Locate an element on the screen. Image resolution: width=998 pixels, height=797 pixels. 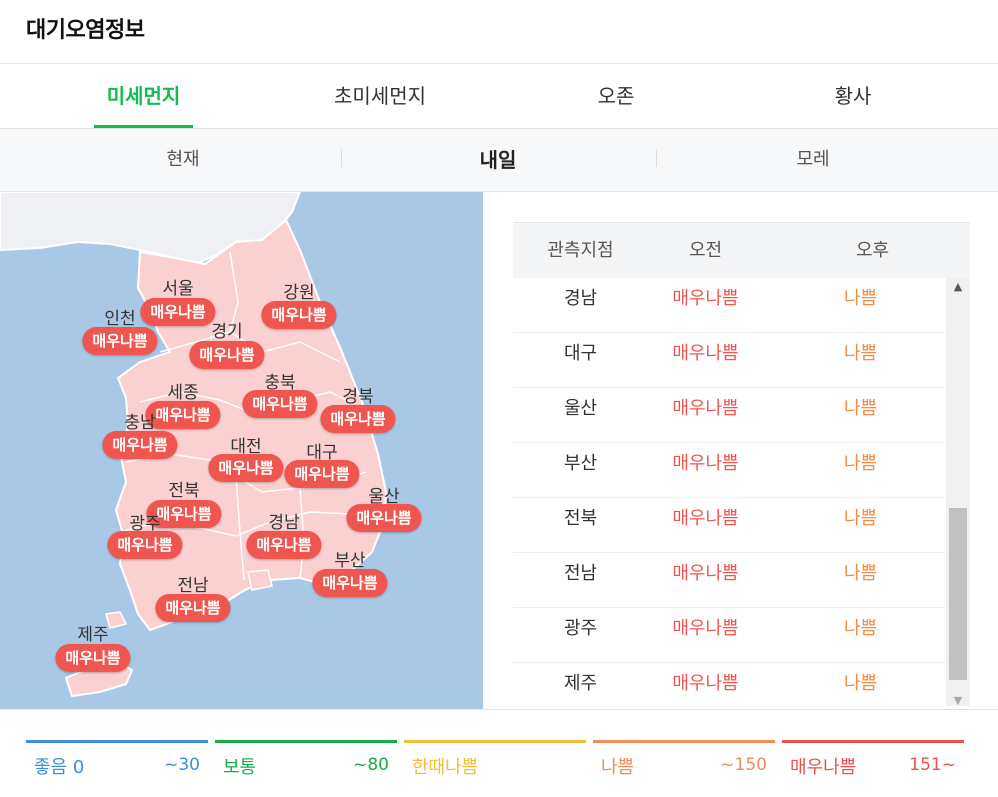
region-name-chungbuk: 충북 is located at coordinates (280, 383).